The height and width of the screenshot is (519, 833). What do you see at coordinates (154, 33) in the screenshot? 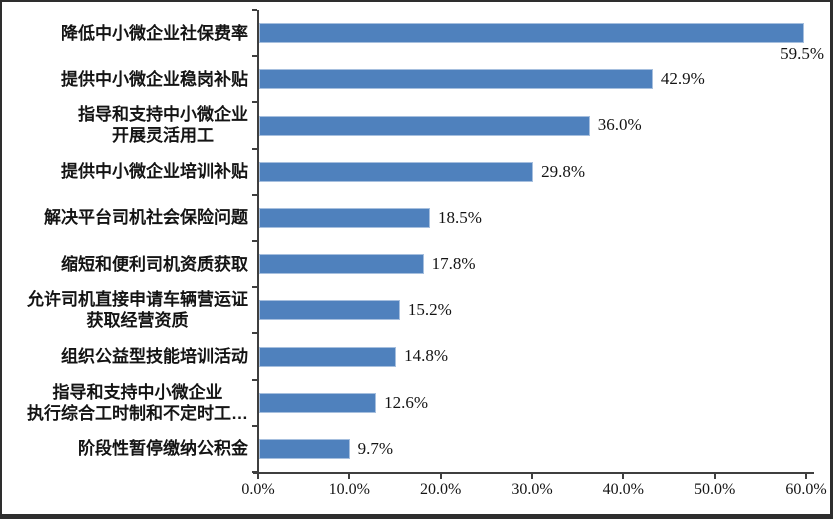
I see `category-label-text: 降低中小微企业社保费率` at bounding box center [154, 33].